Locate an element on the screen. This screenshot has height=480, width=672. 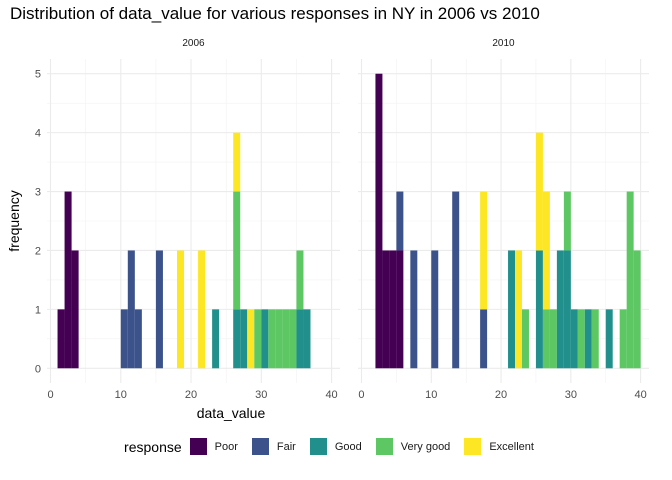
legend-item-excellent: Excellent is located at coordinates (499, 446).